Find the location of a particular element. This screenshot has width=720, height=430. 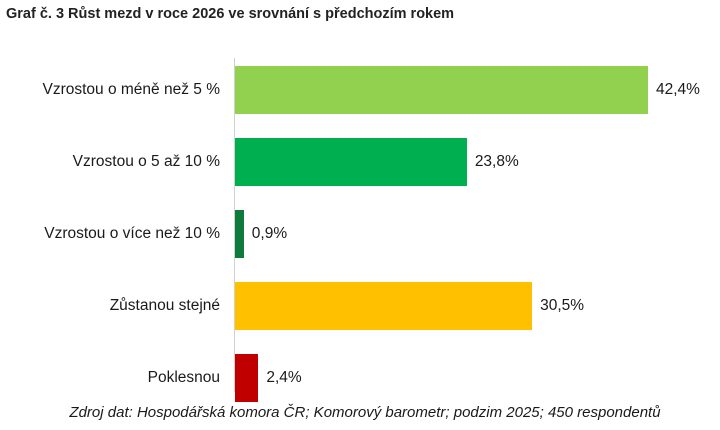

value-label: 2,4% is located at coordinates (284, 377).